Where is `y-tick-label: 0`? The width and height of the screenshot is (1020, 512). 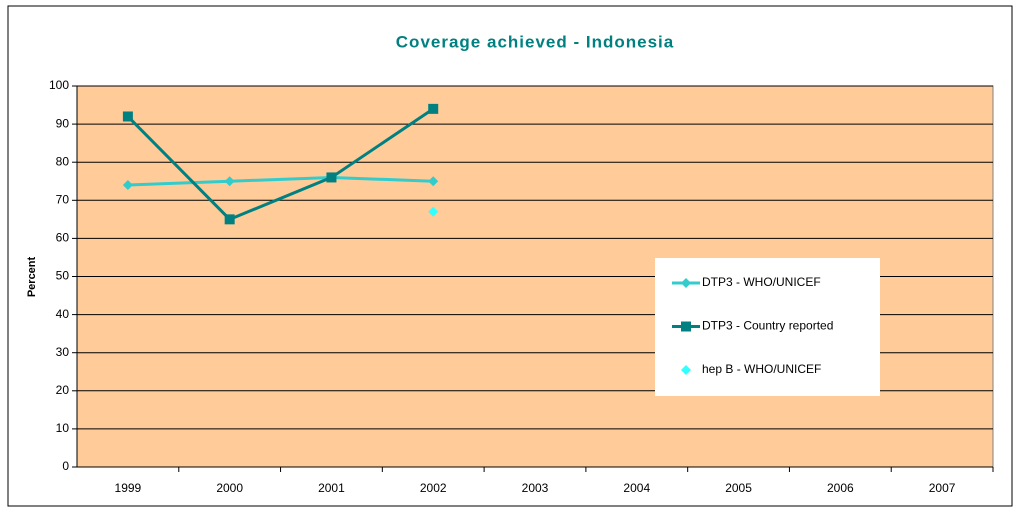 y-tick-label: 0 is located at coordinates (65, 466).